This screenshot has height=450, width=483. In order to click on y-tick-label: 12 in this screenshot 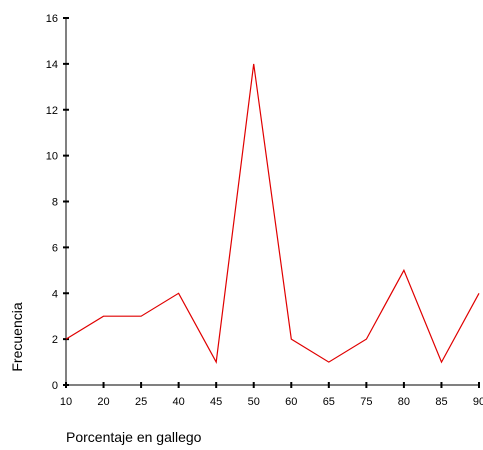, I will do `click(52, 111)`.